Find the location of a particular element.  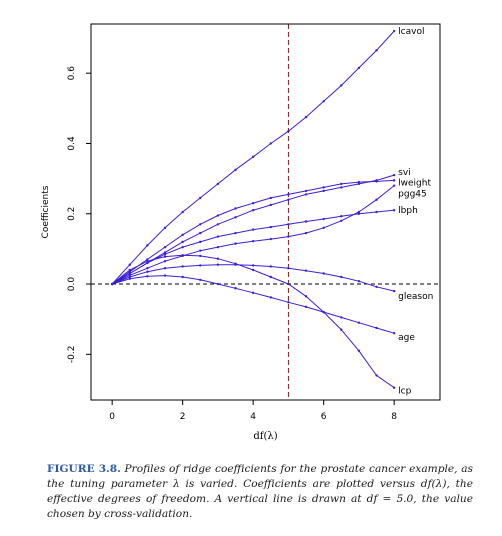

x-tick-label: 6 is located at coordinates (324, 417).